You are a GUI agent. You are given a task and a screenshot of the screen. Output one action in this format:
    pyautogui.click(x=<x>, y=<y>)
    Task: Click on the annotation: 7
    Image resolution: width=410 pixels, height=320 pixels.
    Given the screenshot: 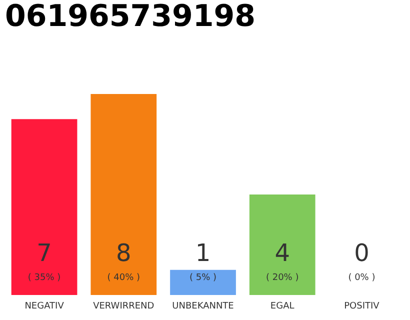 What is the action you would take?
    pyautogui.click(x=44, y=253)
    